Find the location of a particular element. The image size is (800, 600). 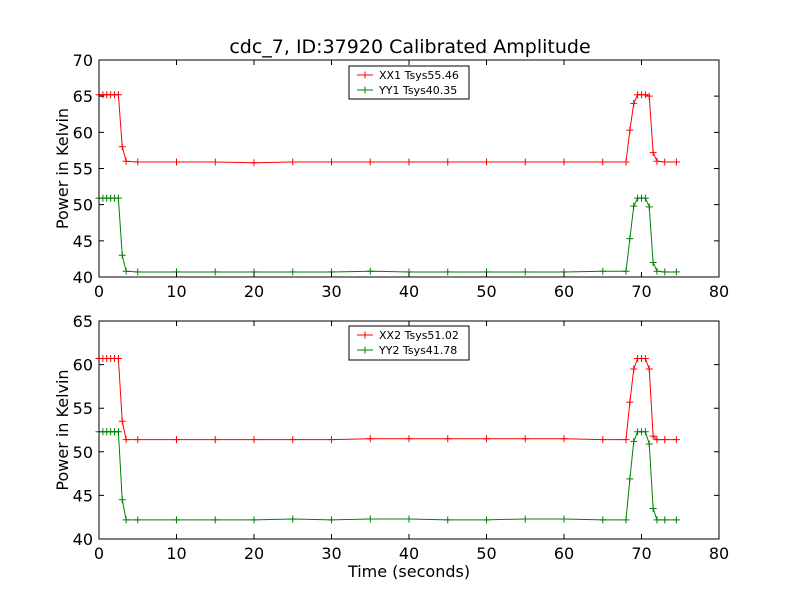

x-tick-label: 80 is located at coordinates (719, 553).